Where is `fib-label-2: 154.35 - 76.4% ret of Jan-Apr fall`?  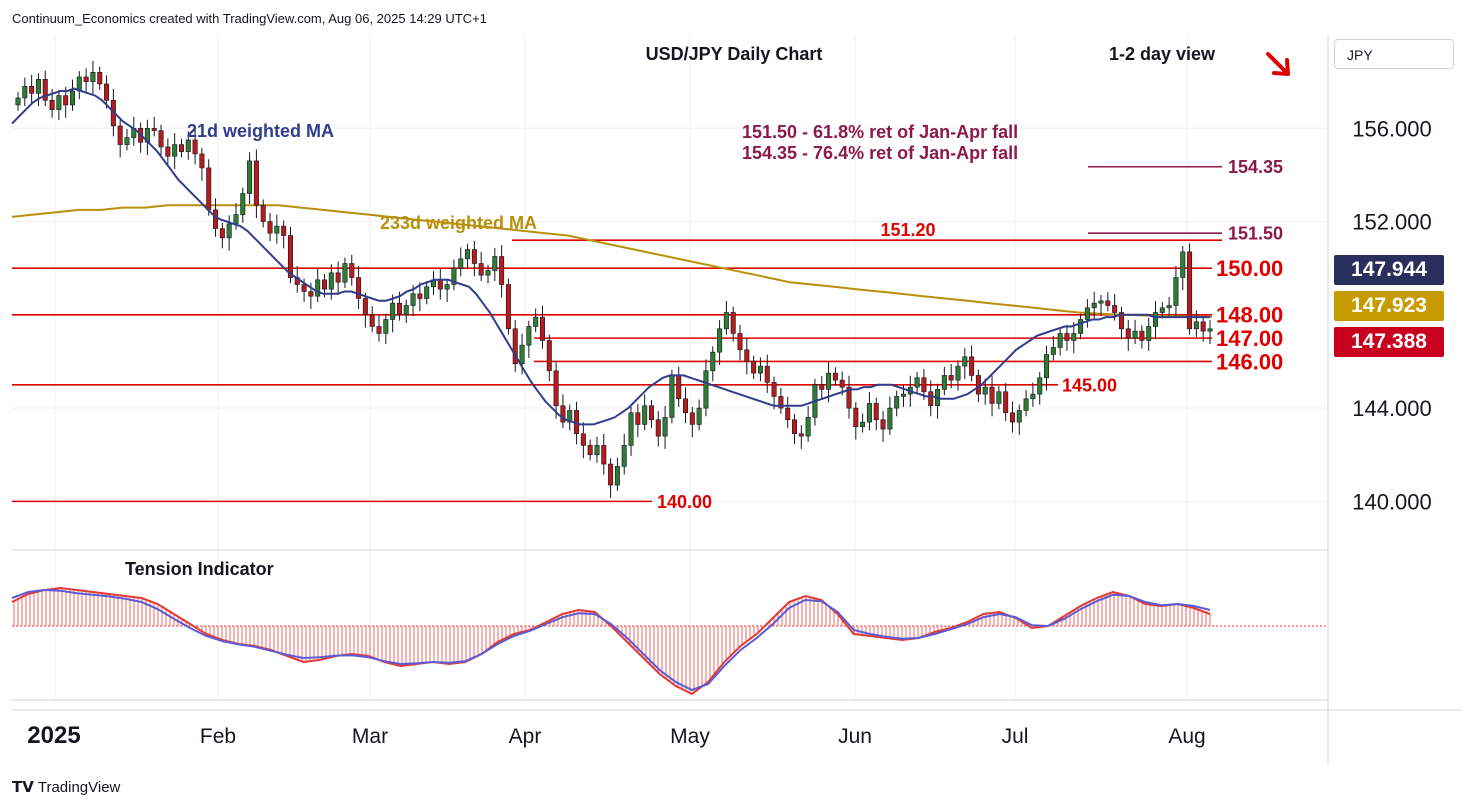
fib-label-2: 154.35 - 76.4% ret of Jan-Apr fall is located at coordinates (880, 153).